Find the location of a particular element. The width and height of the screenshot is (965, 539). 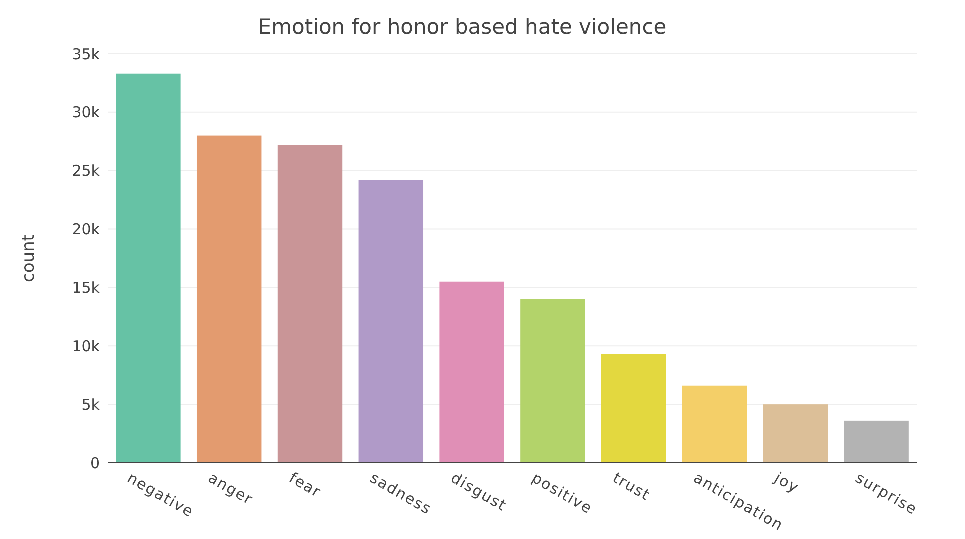

y-tick-label: 0 is located at coordinates (95, 463).